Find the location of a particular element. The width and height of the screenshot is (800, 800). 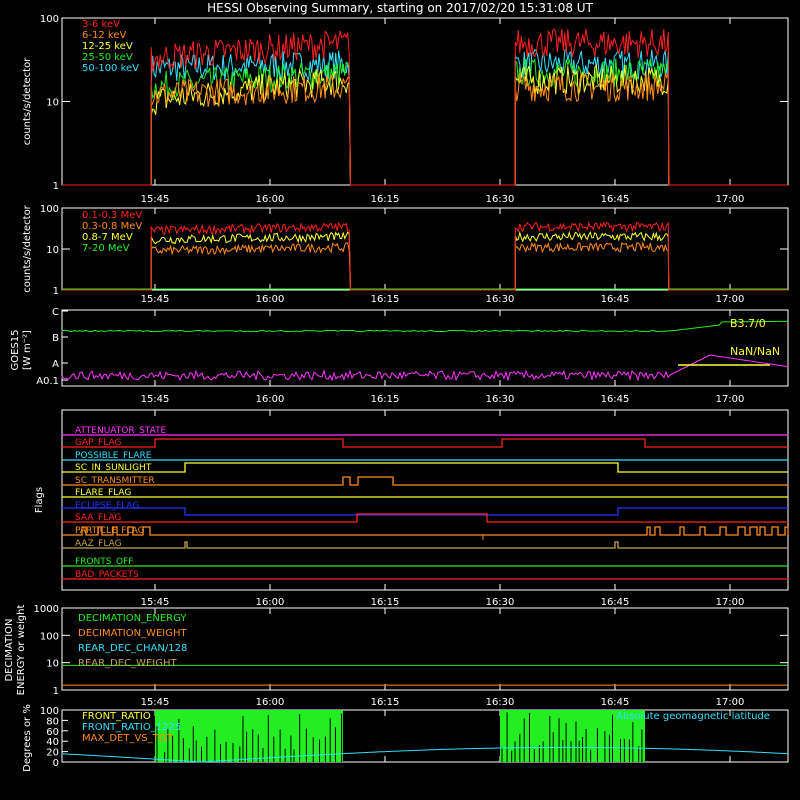

flag-label-saa-flag: SAA_FLAG is located at coordinates (98, 518).